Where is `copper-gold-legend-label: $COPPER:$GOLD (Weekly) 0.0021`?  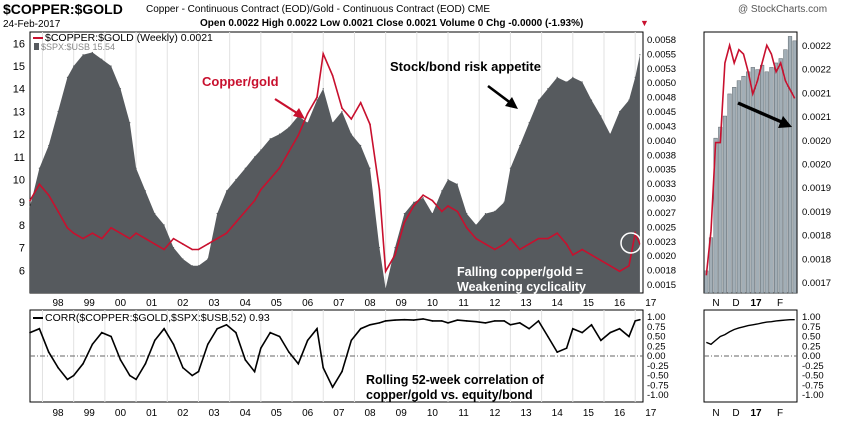 copper-gold-legend-label: $COPPER:$GOLD (Weekly) 0.0021 is located at coordinates (129, 38).